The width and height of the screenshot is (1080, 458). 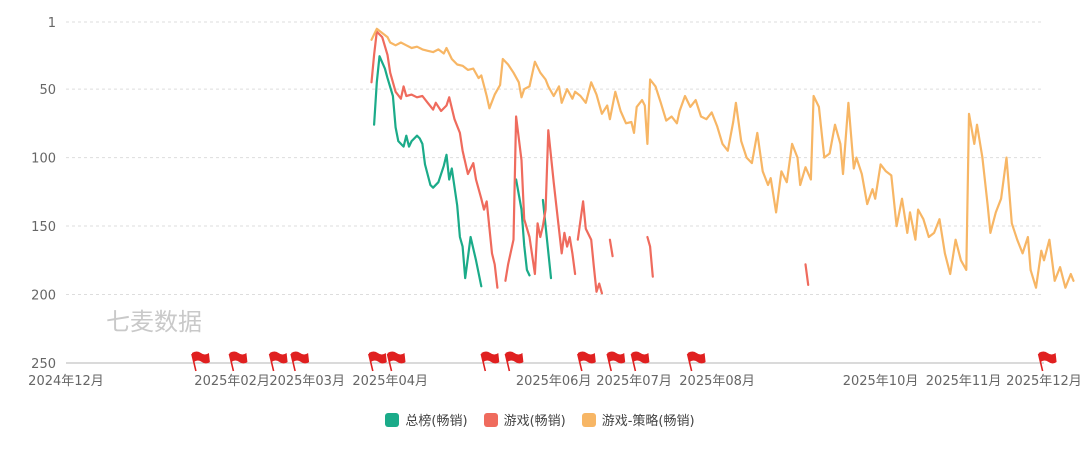 I want to click on x-tick-label: 2025年08月, so click(x=717, y=381).